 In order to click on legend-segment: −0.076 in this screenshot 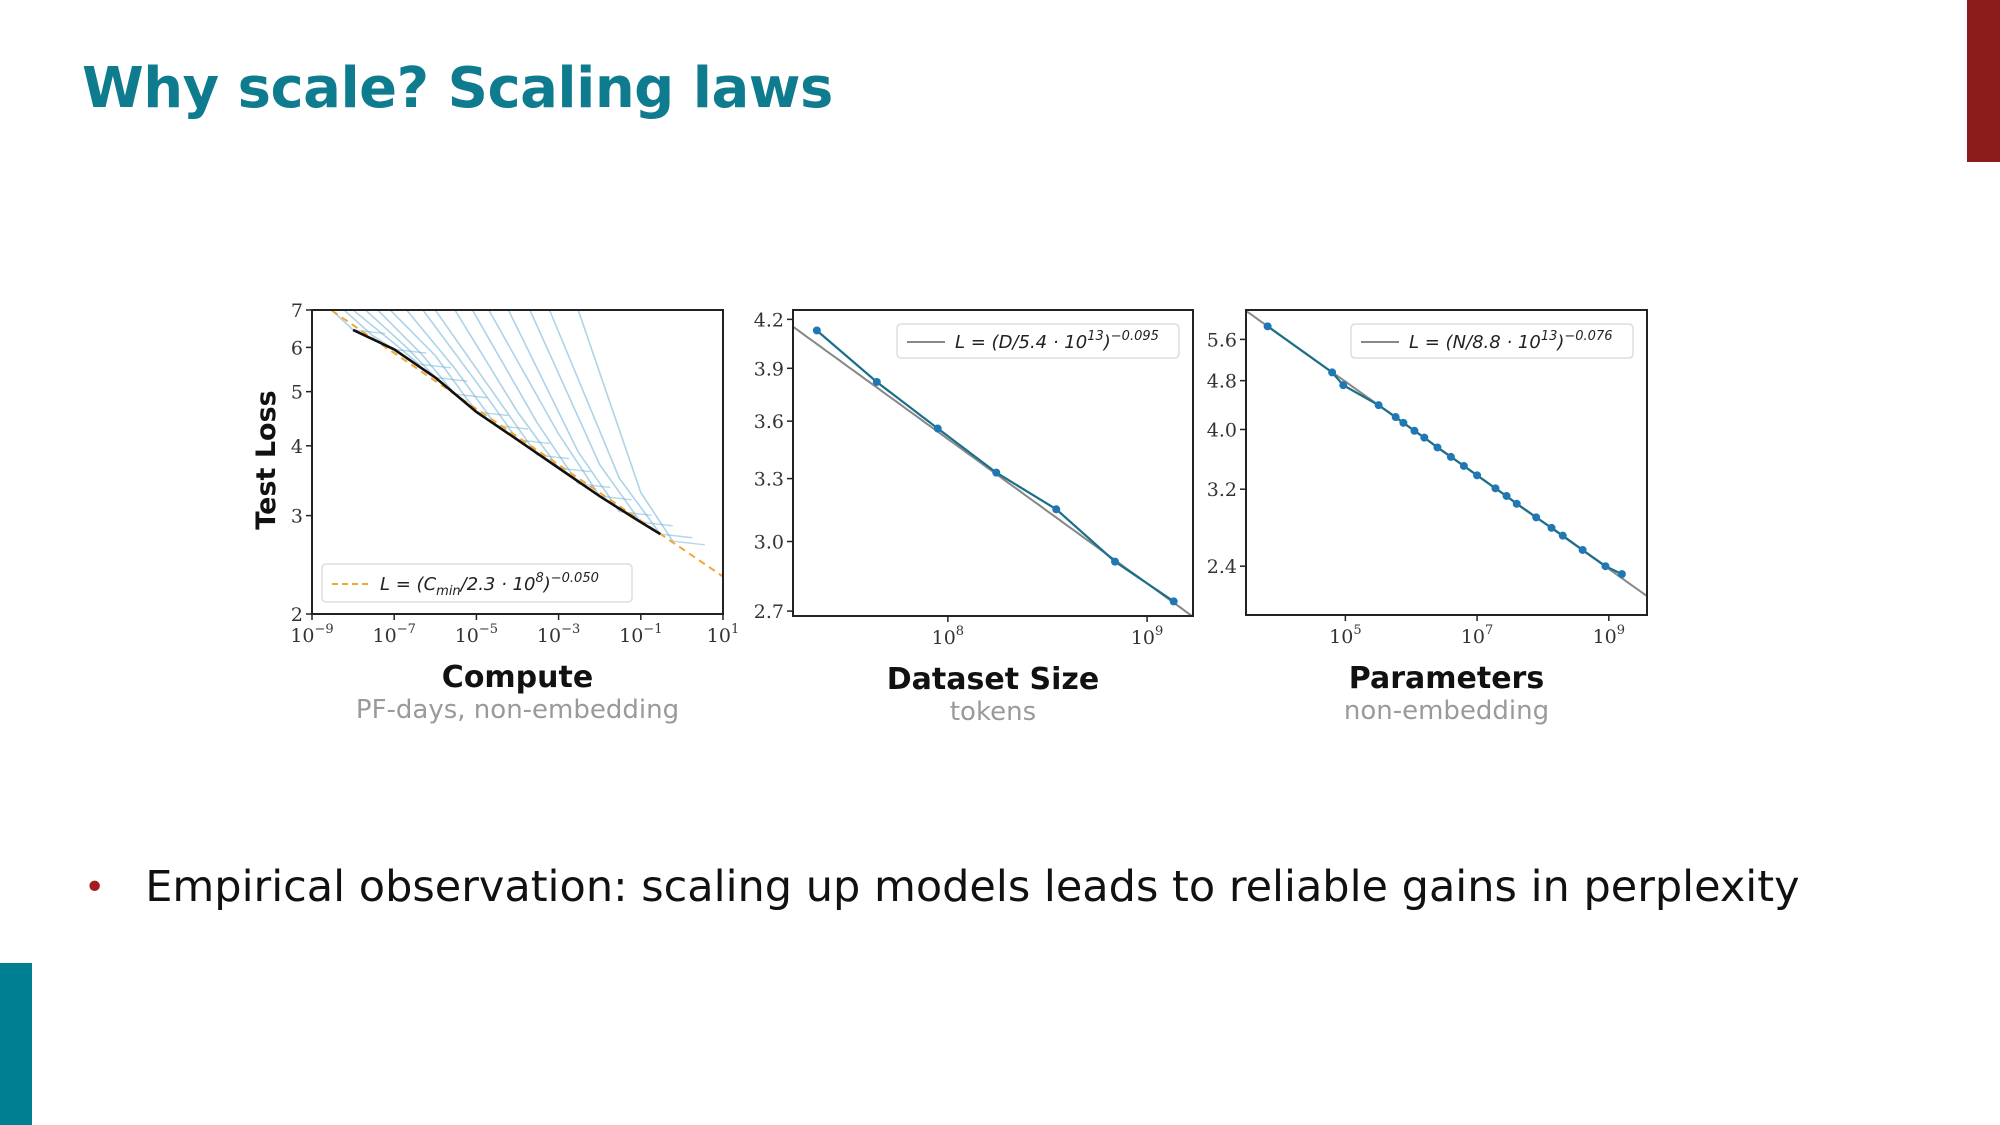, I will do `click(1588, 336)`.